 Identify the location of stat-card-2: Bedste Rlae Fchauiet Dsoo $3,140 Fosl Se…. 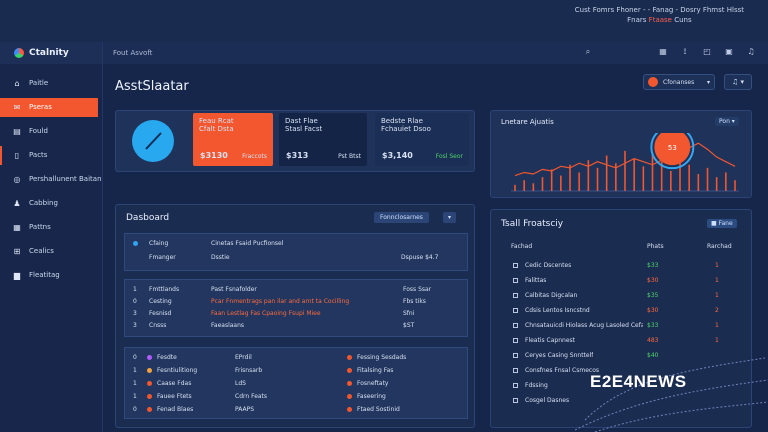
(422, 139).